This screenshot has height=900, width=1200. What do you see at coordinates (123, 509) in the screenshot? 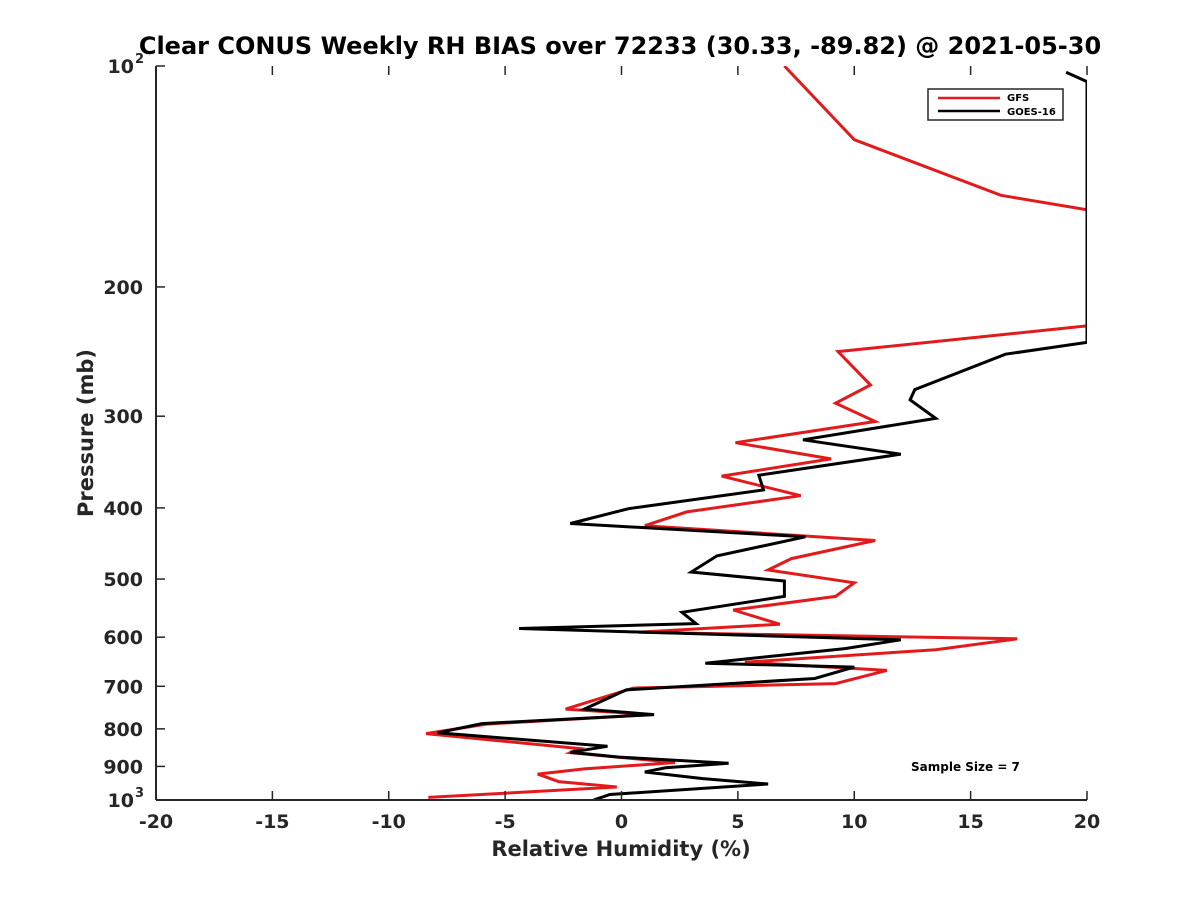
I see `y-tick-label: 400` at bounding box center [123, 509].